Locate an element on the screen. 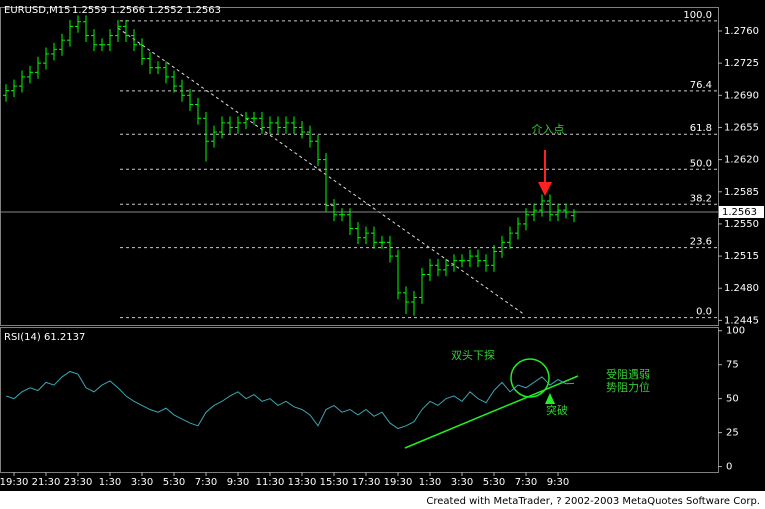 This screenshot has height=509, width=765. symbol: EURUSD,M15 is located at coordinates (37, 10).